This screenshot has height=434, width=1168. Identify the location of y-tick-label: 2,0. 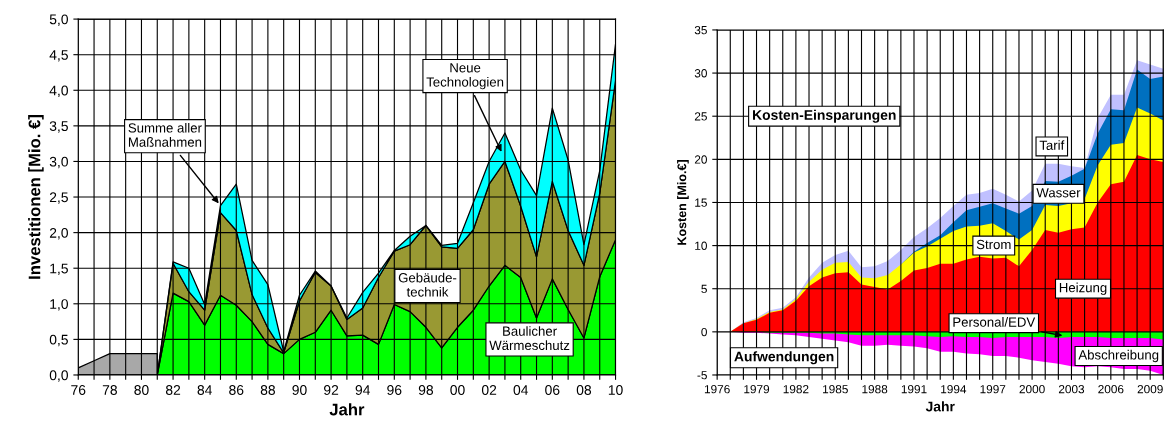
(58, 233).